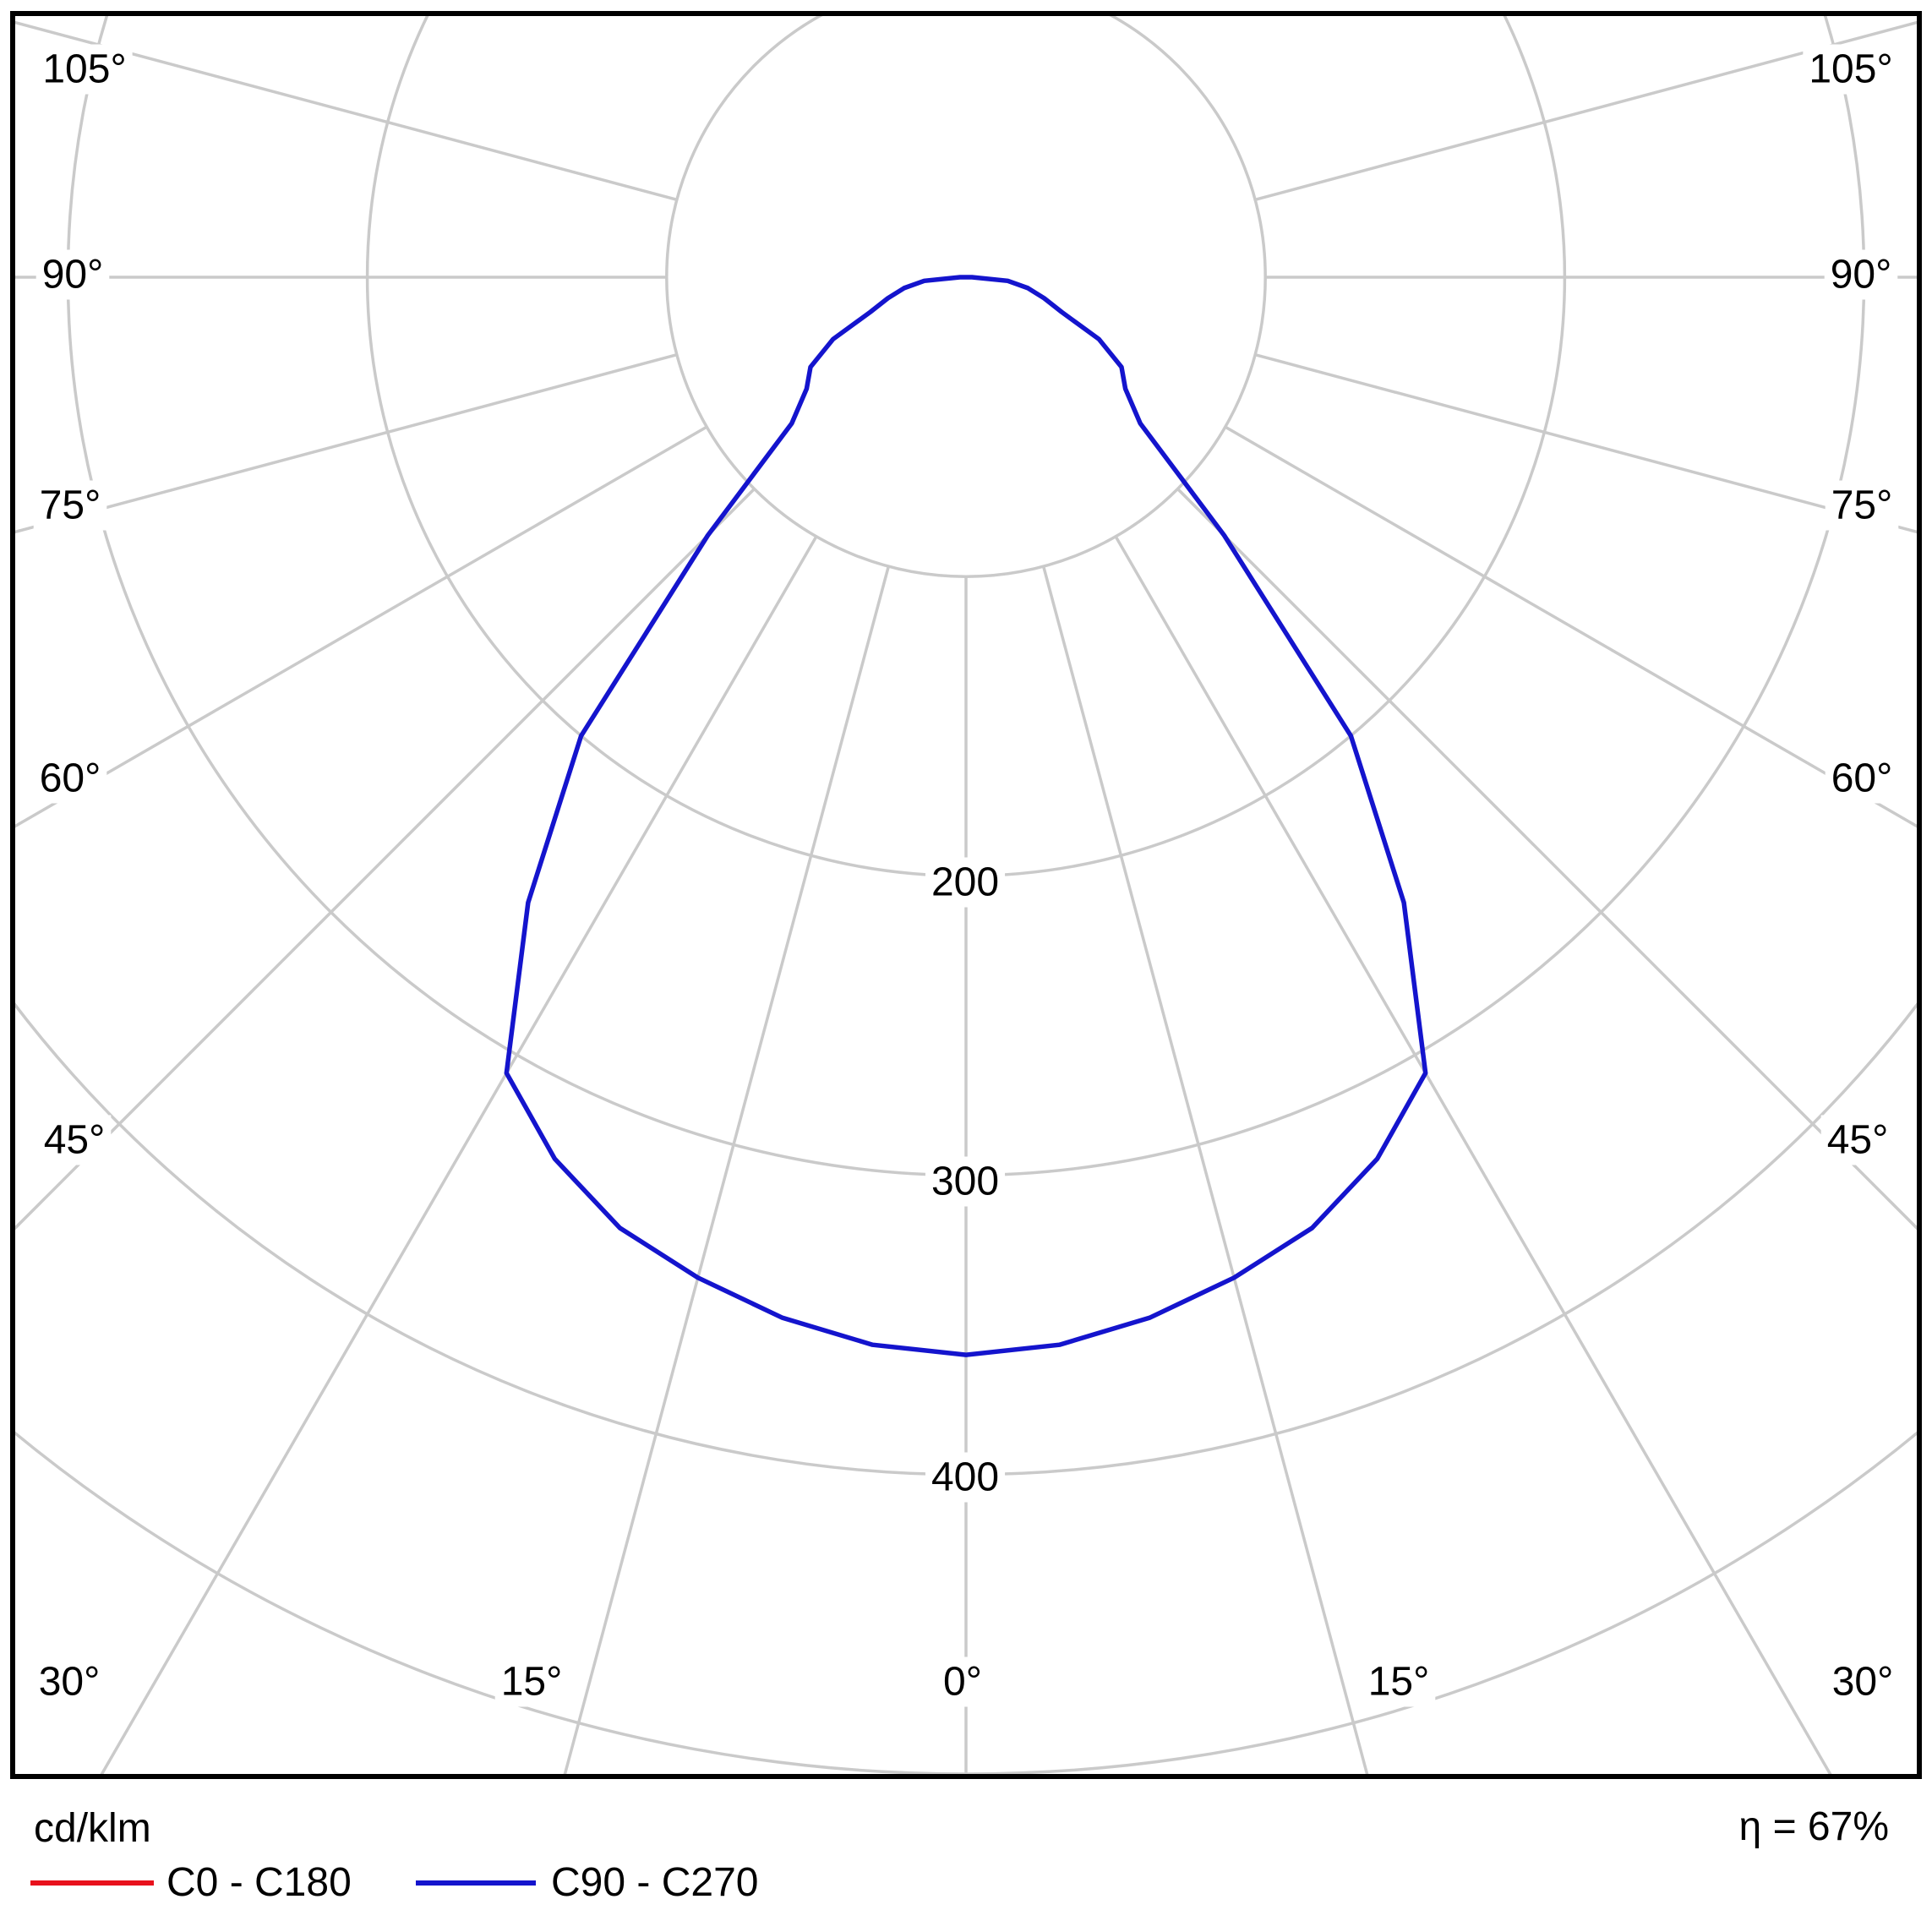 The image size is (1932, 1932). Describe the element at coordinates (1586, 444) in the screenshot. I see `grid-ray-75deg` at that location.